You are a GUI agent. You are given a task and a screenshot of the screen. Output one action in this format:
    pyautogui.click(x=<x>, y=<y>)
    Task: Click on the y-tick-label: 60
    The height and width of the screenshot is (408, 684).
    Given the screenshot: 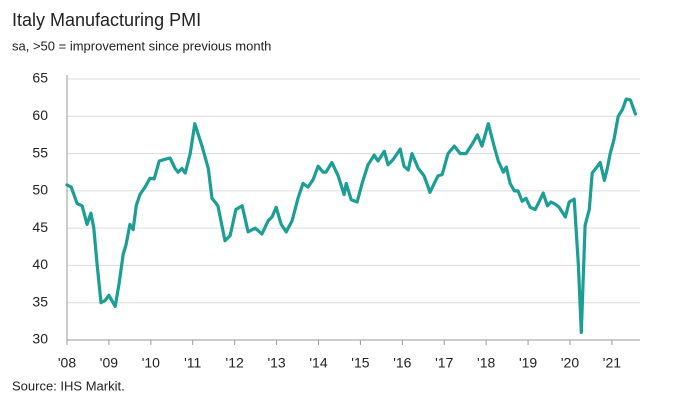 What is the action you would take?
    pyautogui.click(x=40, y=115)
    